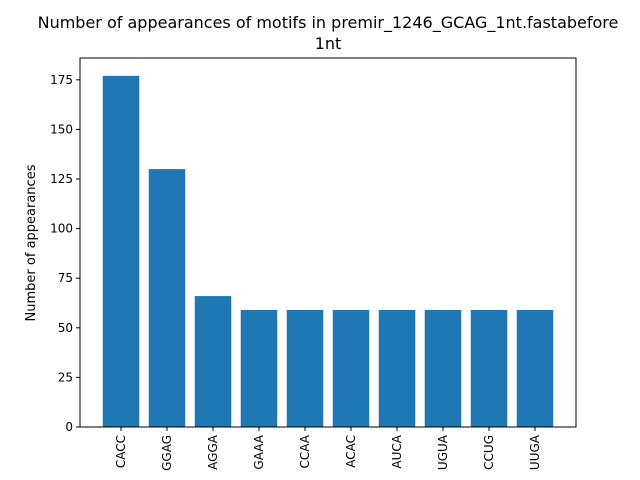 The image size is (640, 480). I want to click on x-tick-label: UGUA, so click(443, 452).